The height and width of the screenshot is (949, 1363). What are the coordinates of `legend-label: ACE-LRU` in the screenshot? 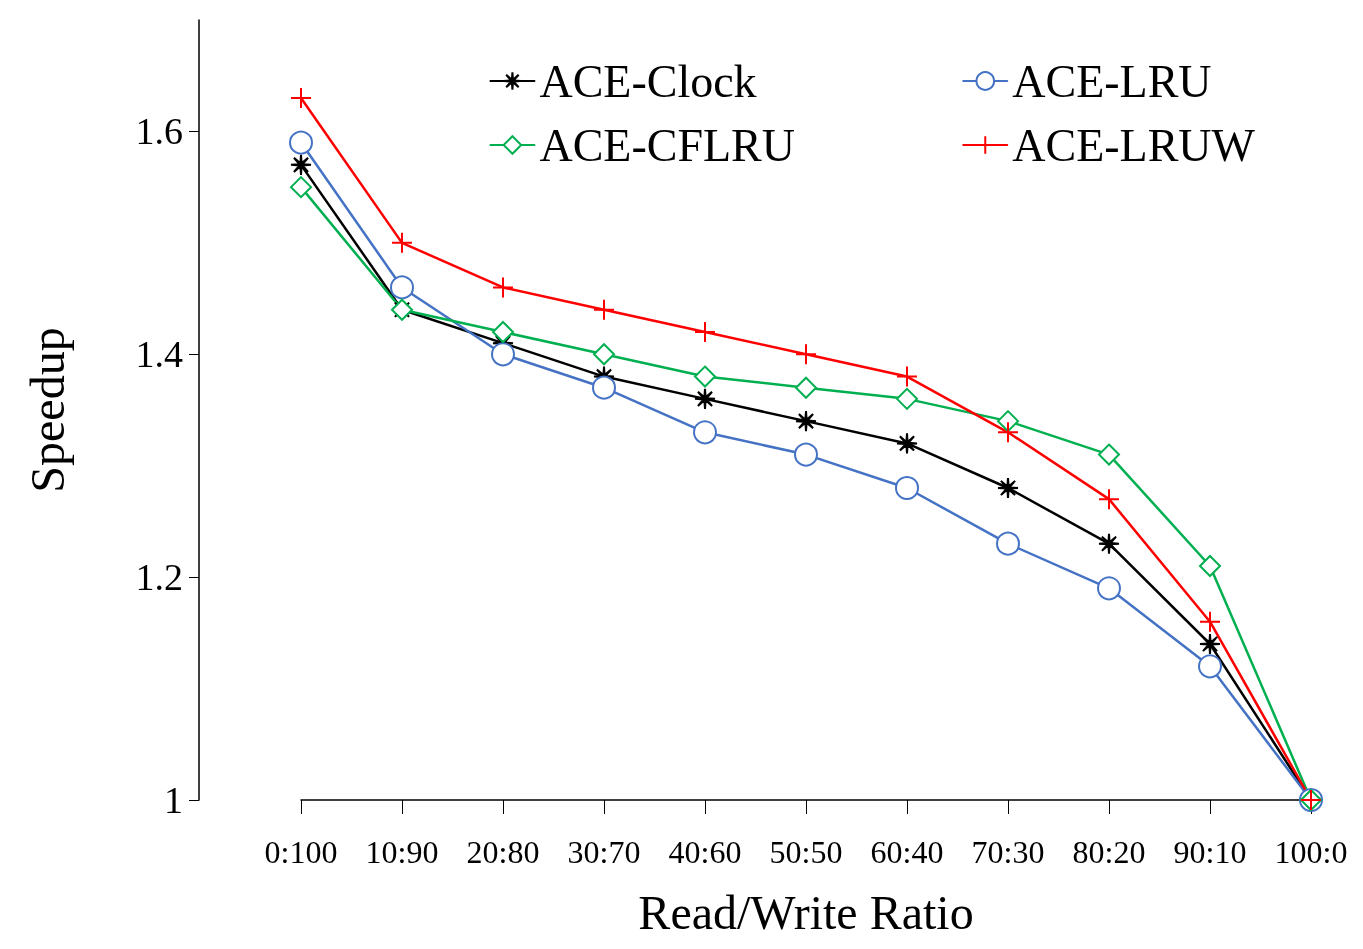 It's located at (1112, 81).